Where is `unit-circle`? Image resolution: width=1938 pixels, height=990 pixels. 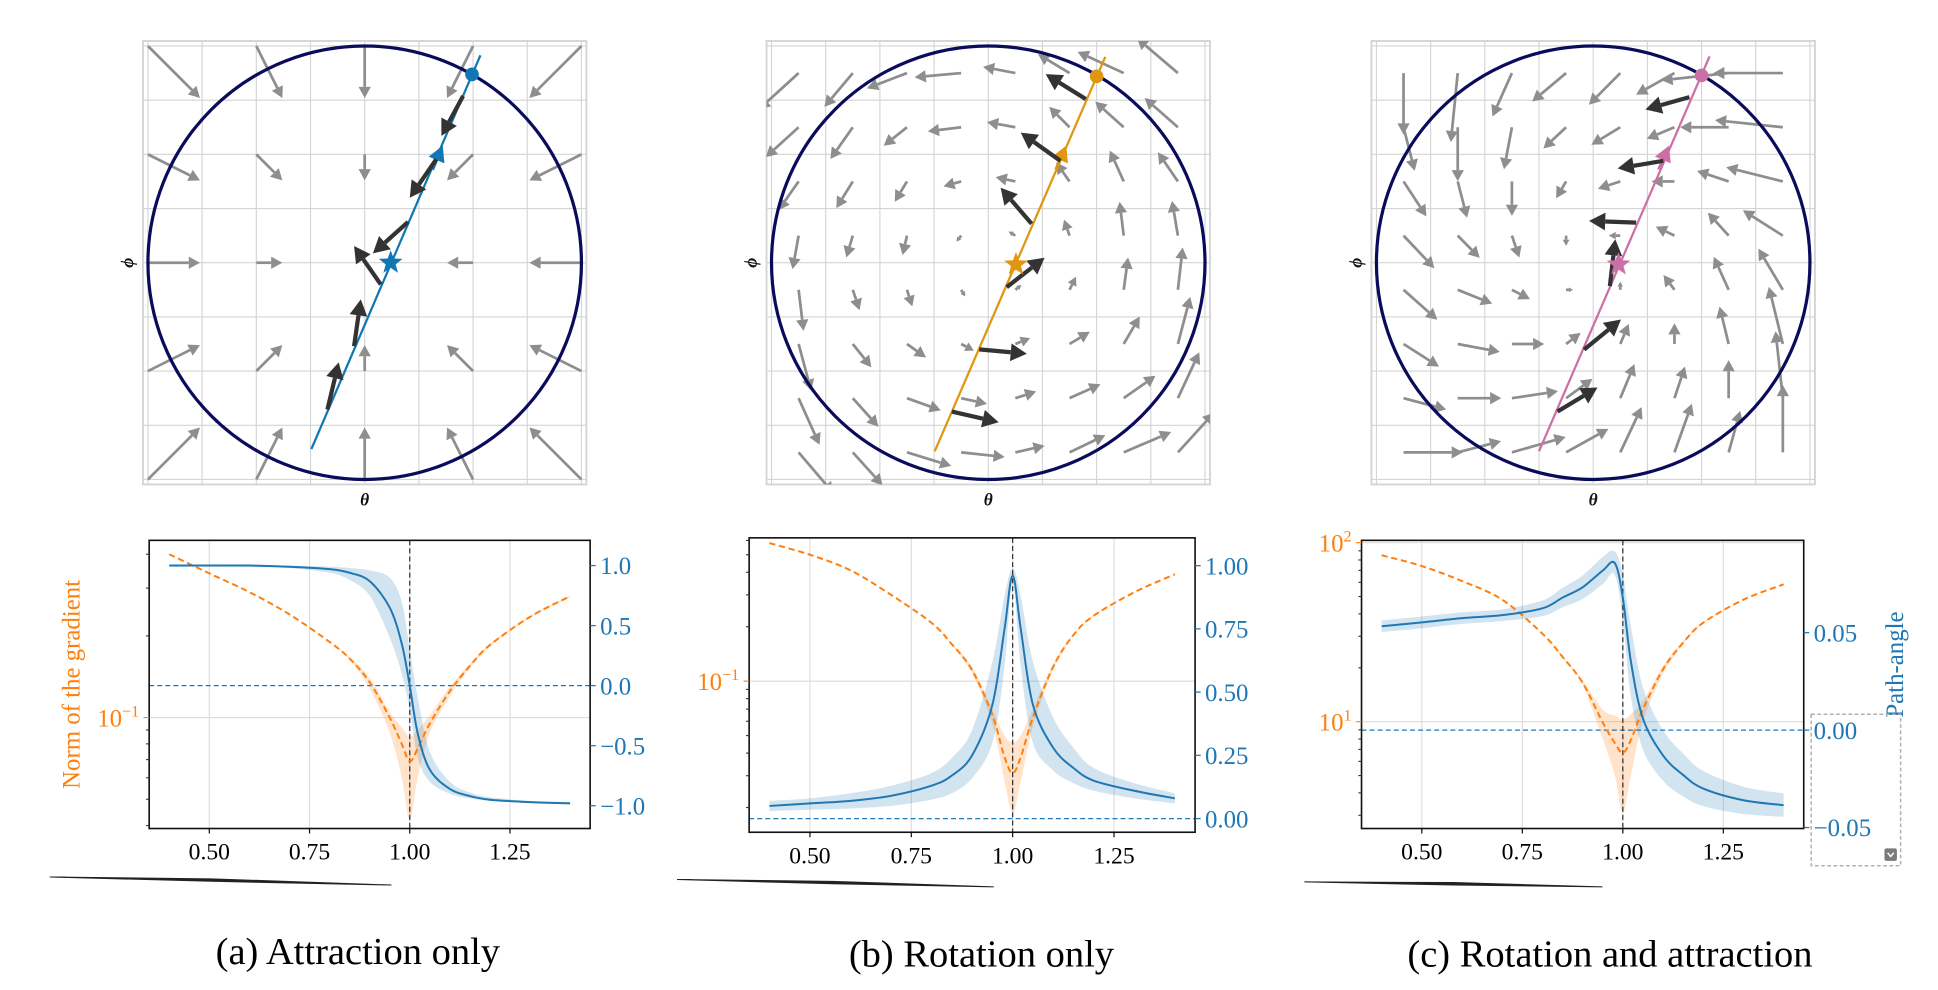
unit-circle is located at coordinates (988, 263).